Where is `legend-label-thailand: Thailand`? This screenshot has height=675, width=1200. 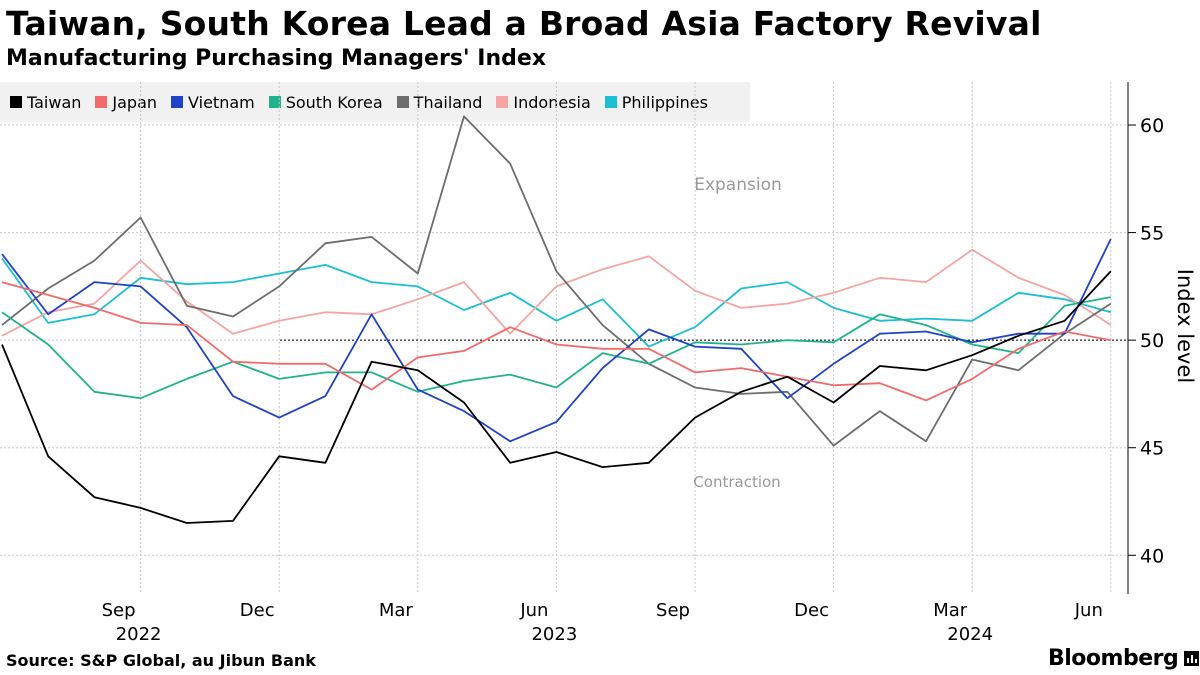 legend-label-thailand: Thailand is located at coordinates (448, 102).